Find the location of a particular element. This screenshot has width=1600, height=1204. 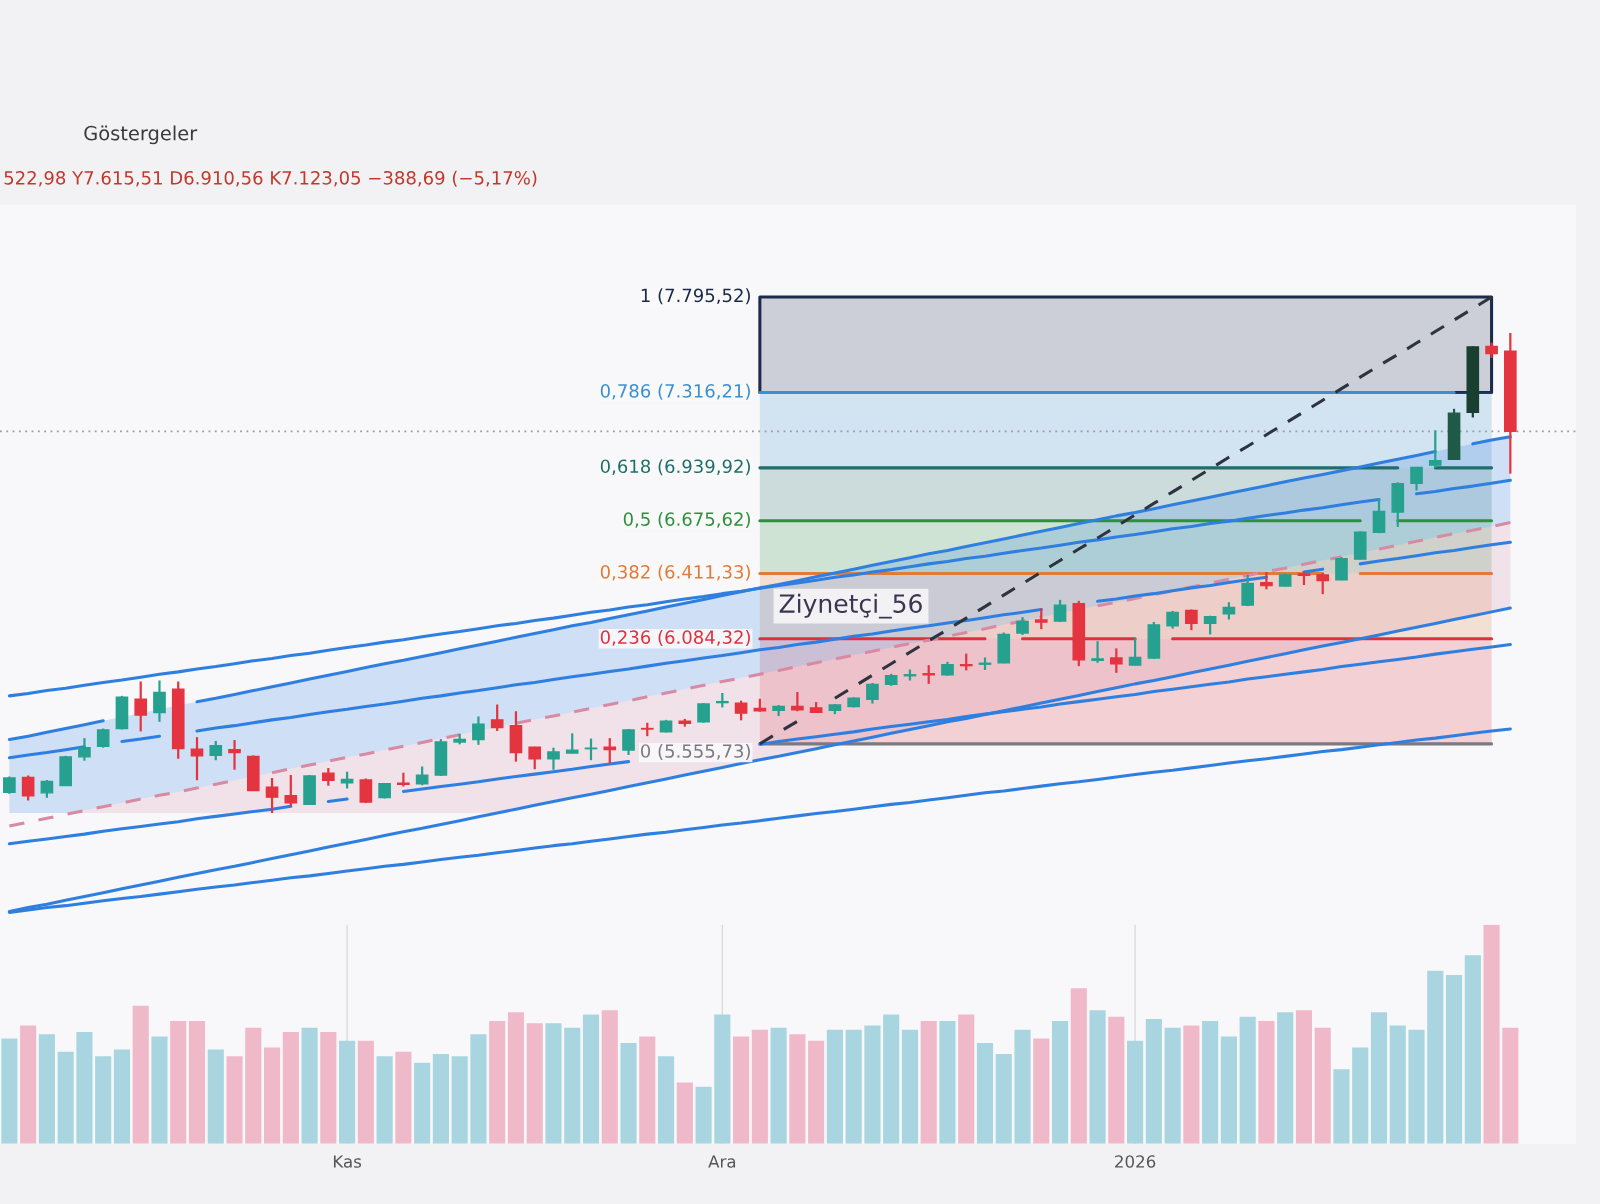

text: Göstergeler is located at coordinates (141, 135).